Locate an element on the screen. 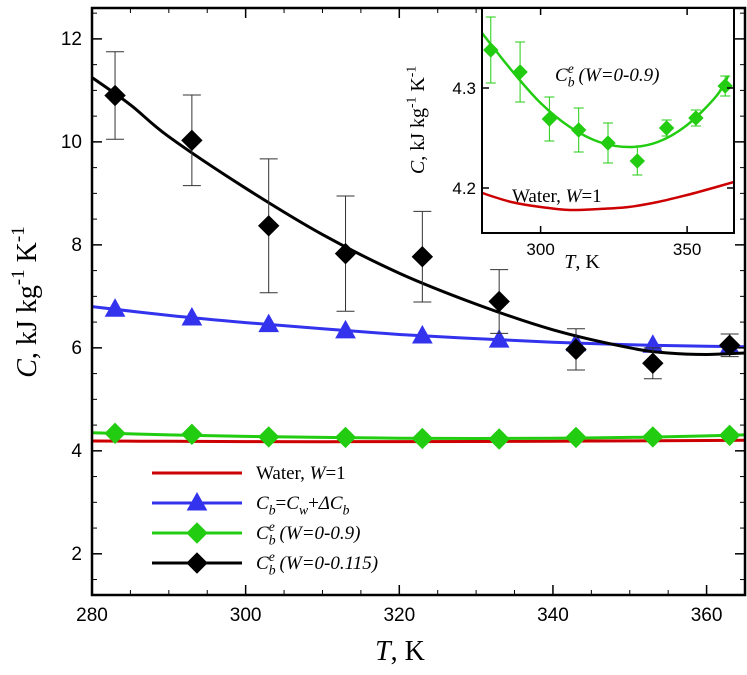 The width and height of the screenshot is (747, 675). inset-y-axis-label: C, kJ kg-1 K-1 is located at coordinates (416, 120).